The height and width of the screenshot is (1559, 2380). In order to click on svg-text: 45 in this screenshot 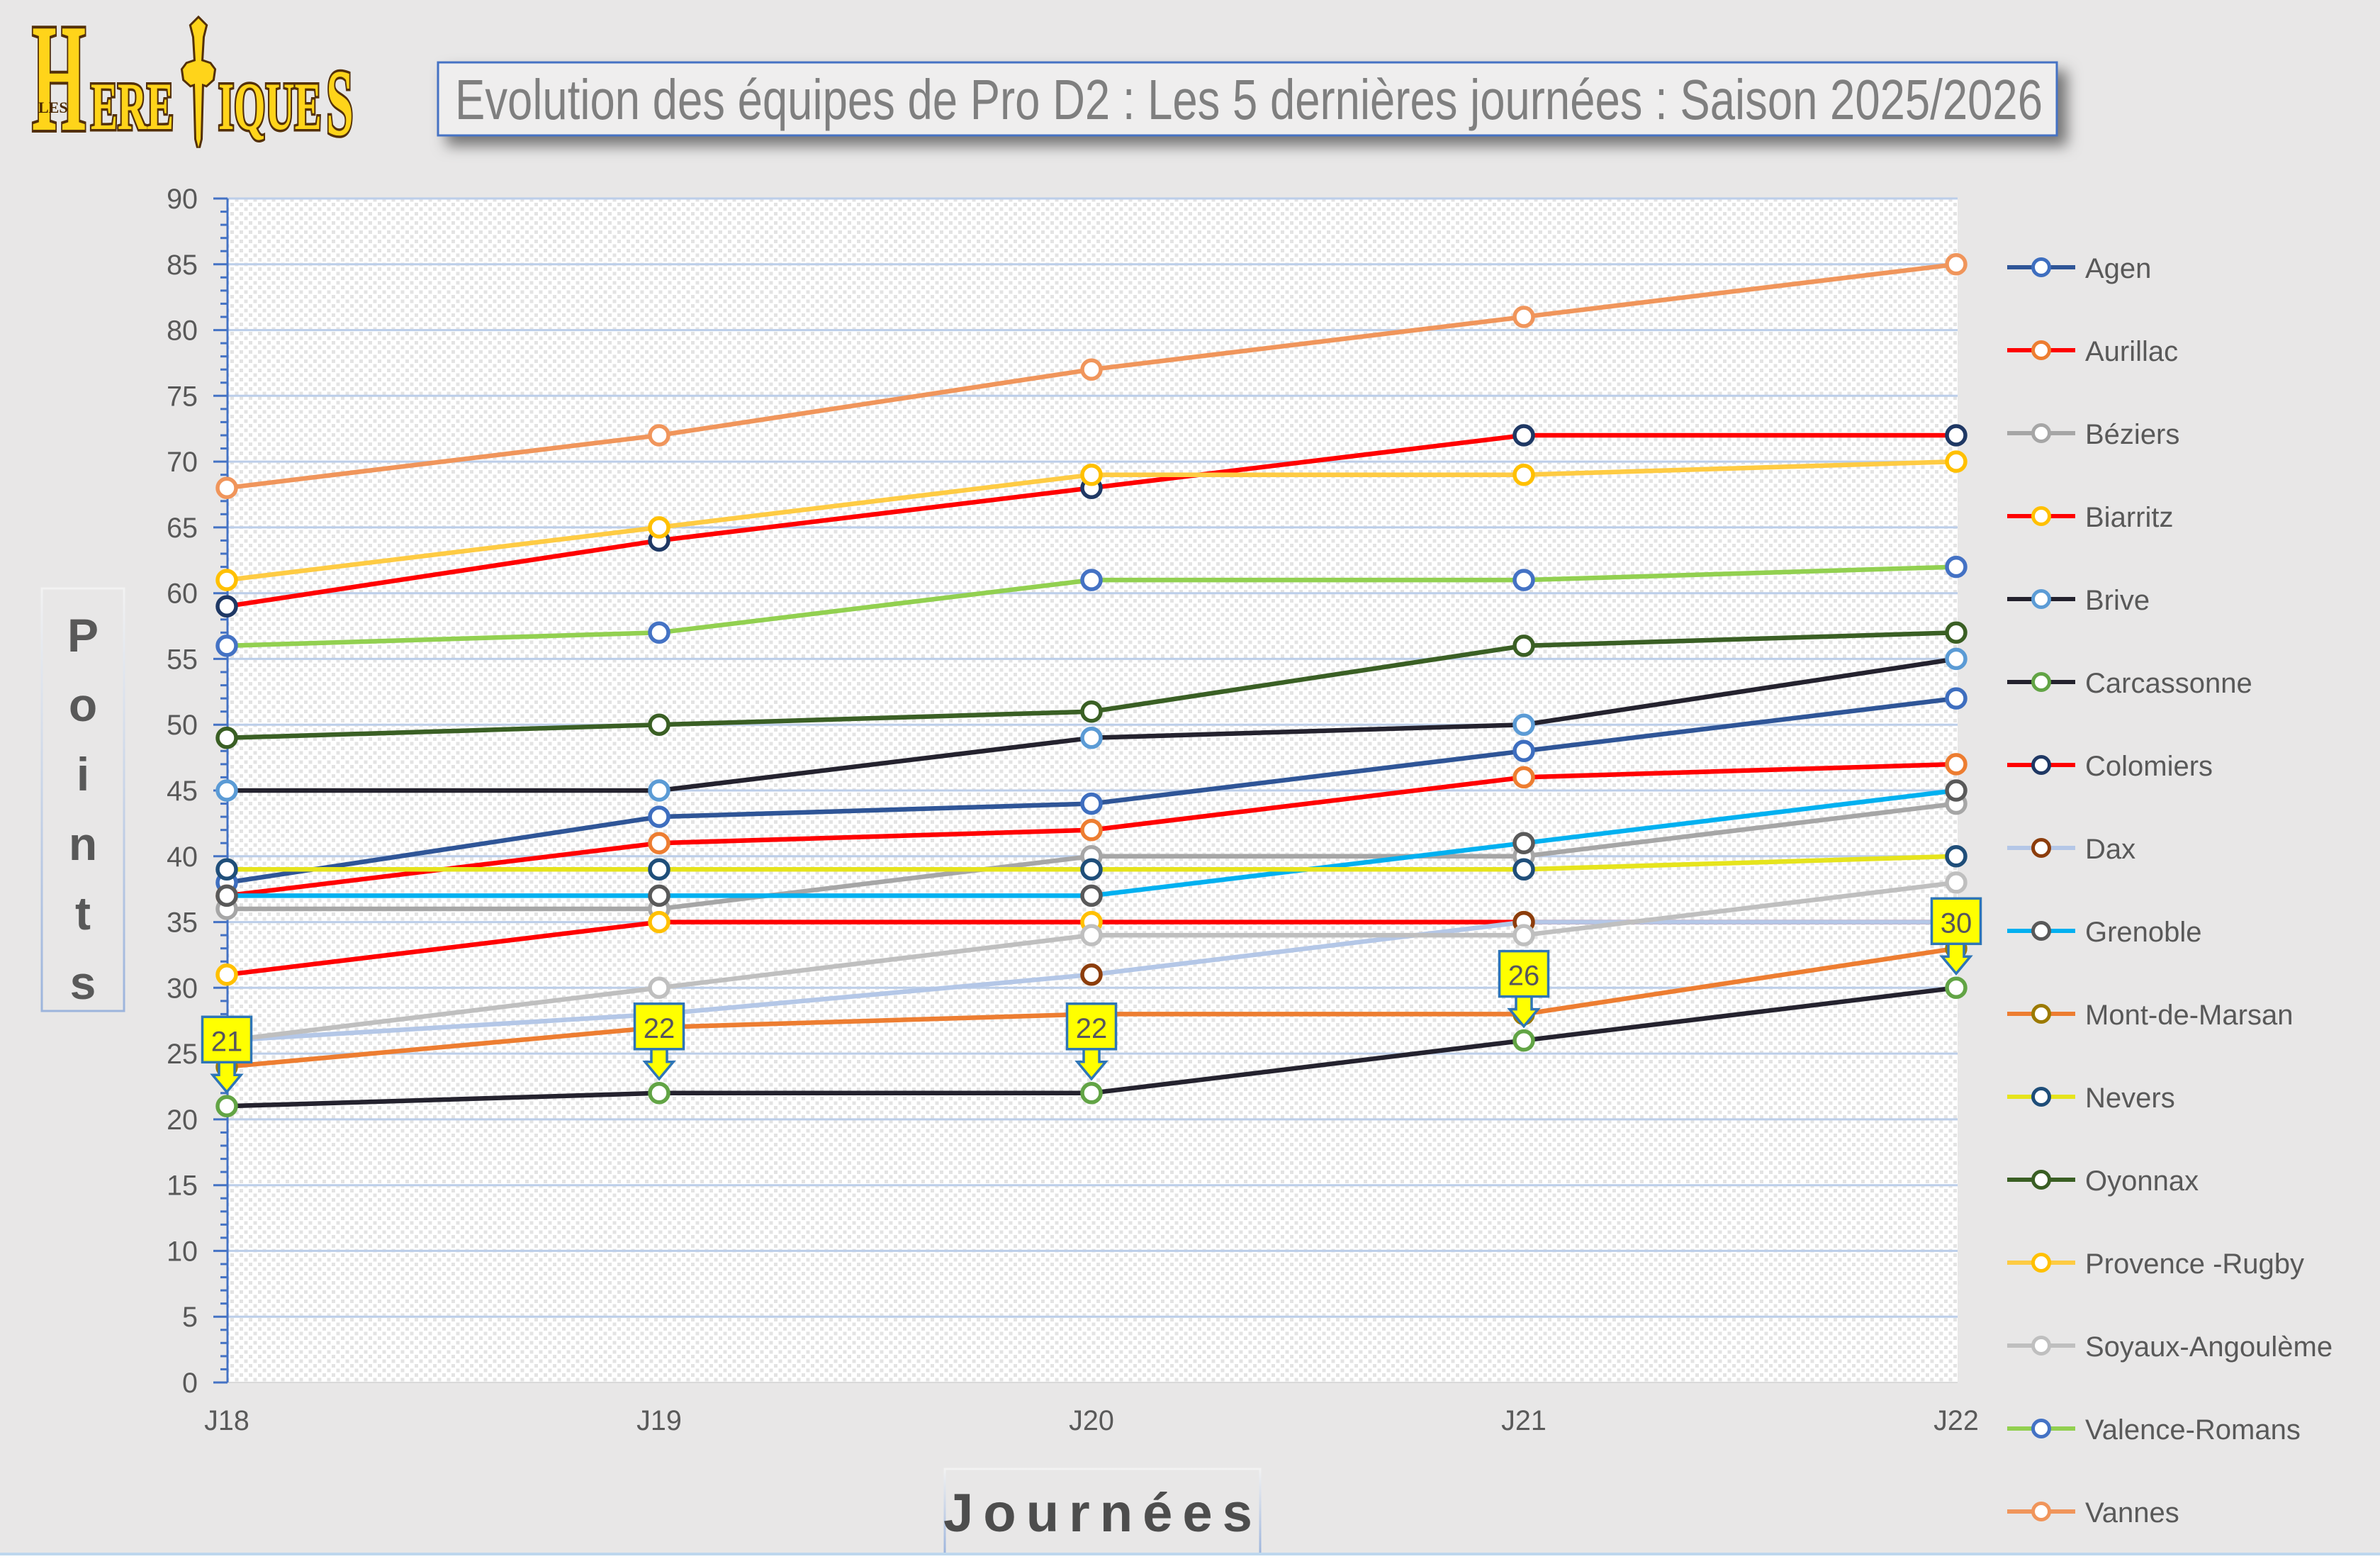, I will do `click(183, 791)`.